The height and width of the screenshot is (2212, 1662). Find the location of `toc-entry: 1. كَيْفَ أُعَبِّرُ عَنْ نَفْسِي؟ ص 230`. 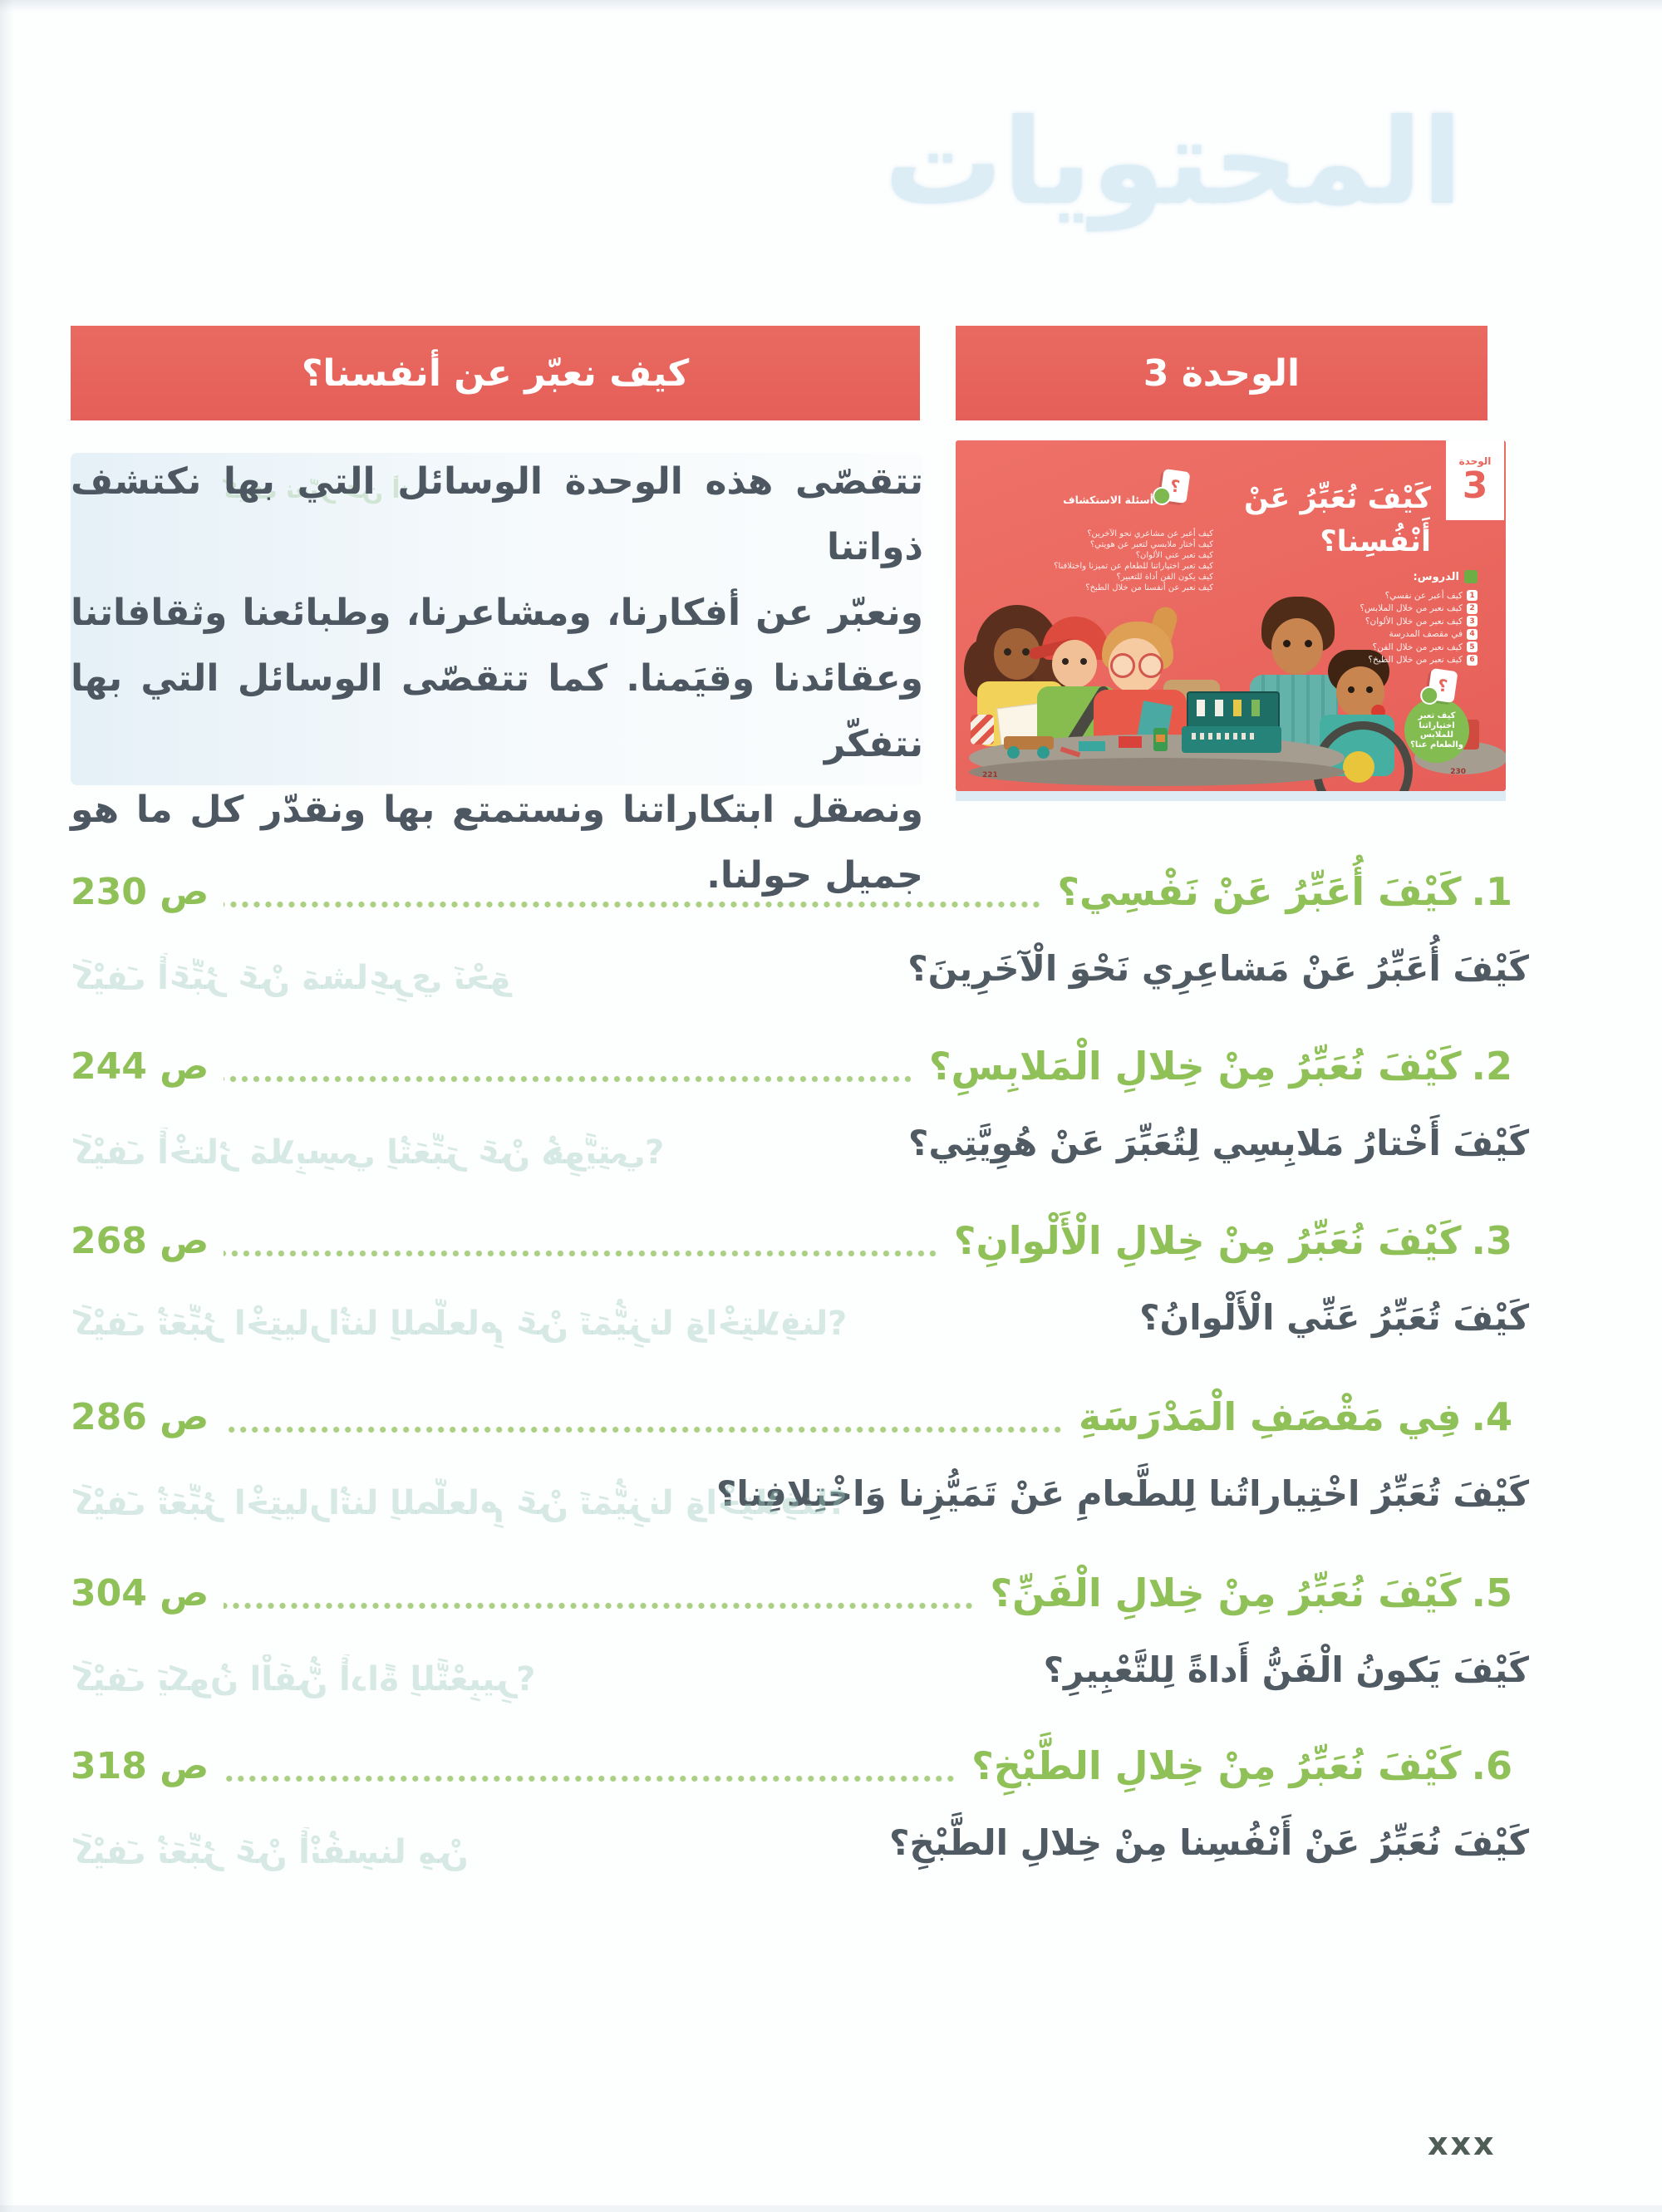

toc-entry: 1. كَيْفَ أُعَبِّرُ عَنْ نَفْسِي؟ ص 230 is located at coordinates (791, 891).